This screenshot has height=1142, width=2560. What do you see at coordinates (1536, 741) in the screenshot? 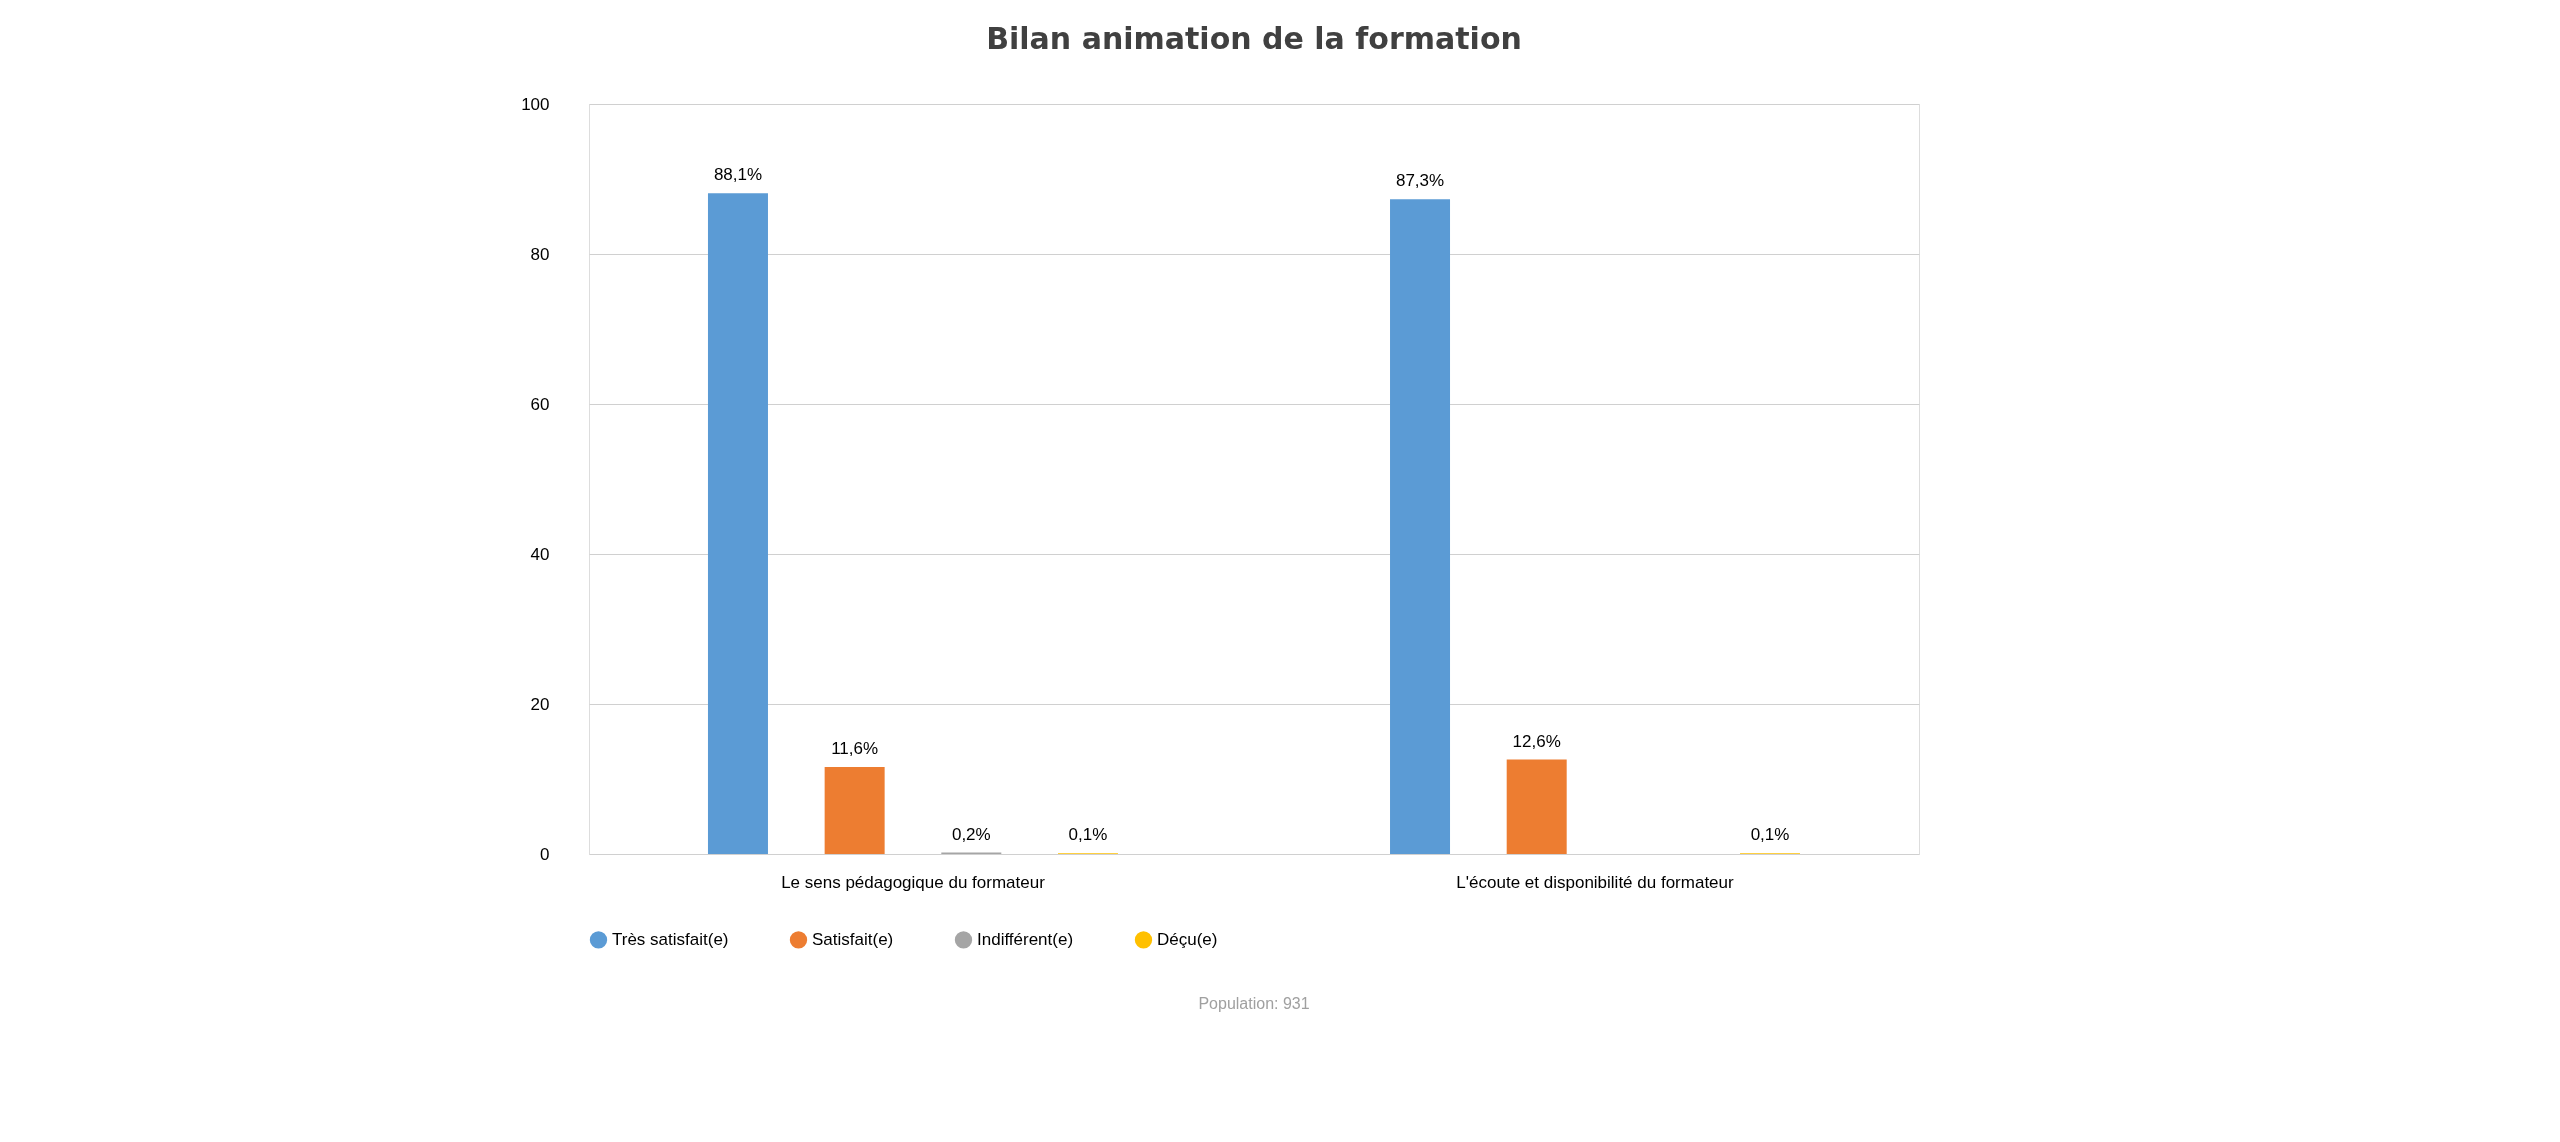
I see `data-label: 12,6%` at bounding box center [1536, 741].